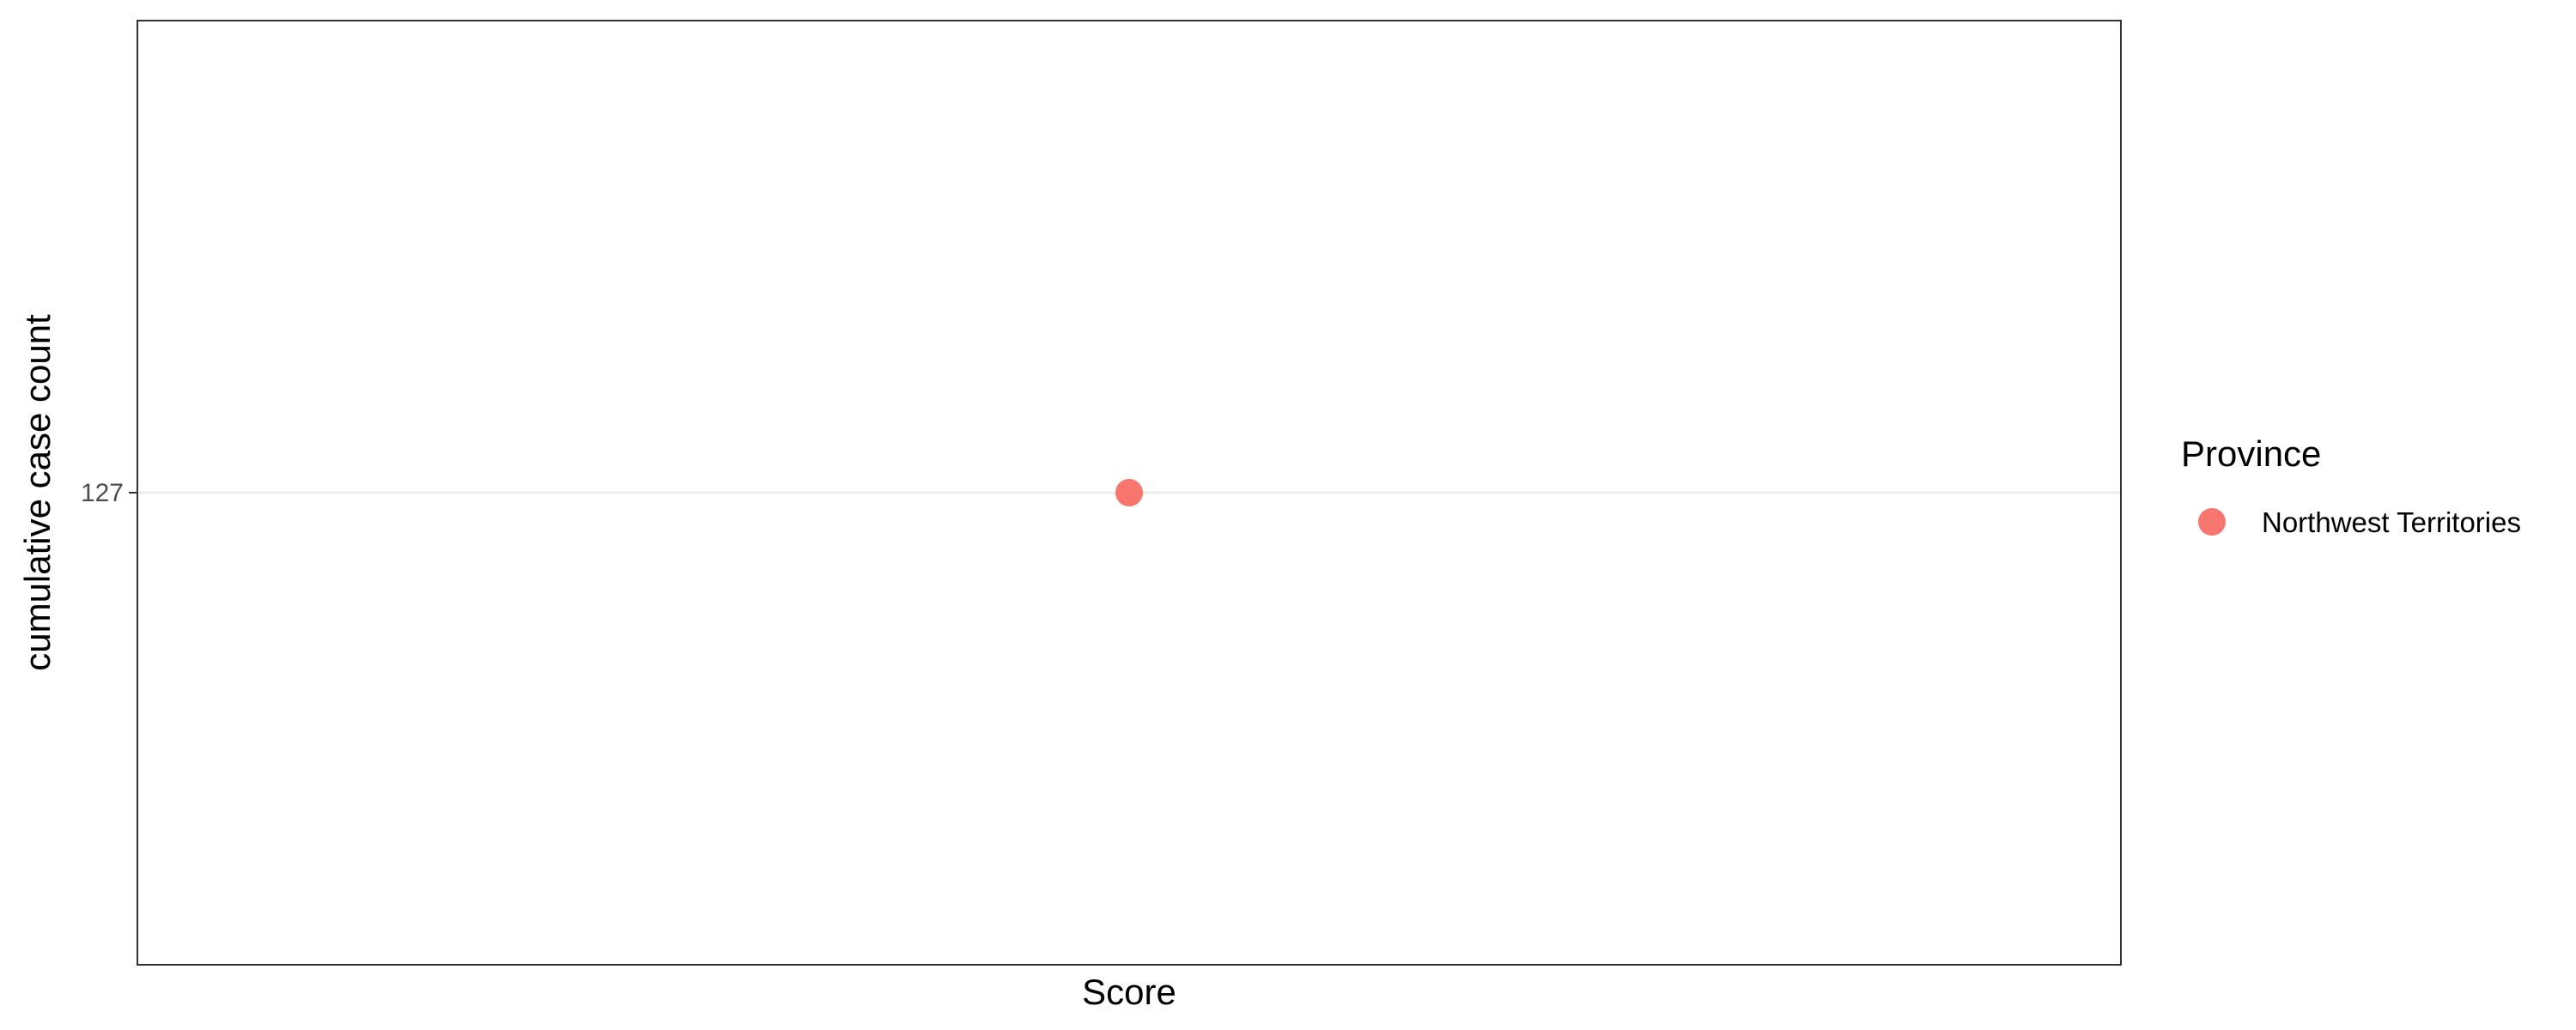 The width and height of the screenshot is (2576, 1030). I want to click on legend-label-northwest-territories: Northwest Territories, so click(2391, 522).